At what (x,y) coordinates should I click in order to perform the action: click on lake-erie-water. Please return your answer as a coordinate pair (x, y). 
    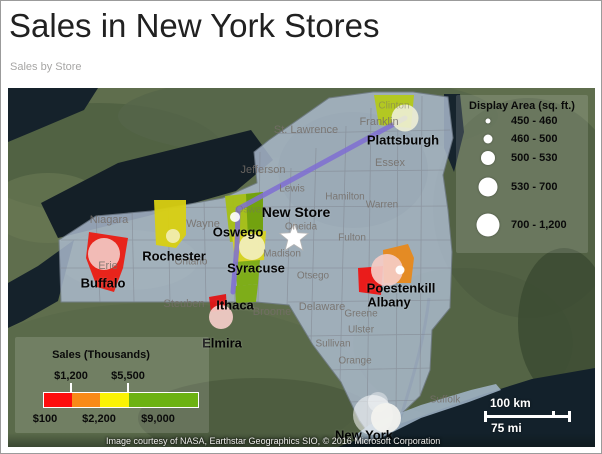
    Looking at the image, I should click on (41, 284).